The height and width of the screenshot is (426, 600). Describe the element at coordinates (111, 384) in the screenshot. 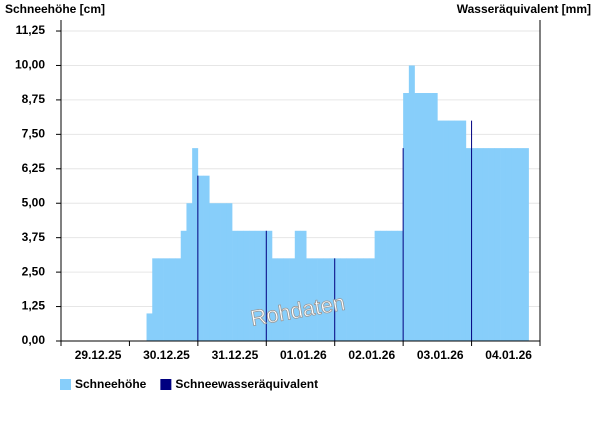

I see `legend-label: Schneehöhe` at that location.